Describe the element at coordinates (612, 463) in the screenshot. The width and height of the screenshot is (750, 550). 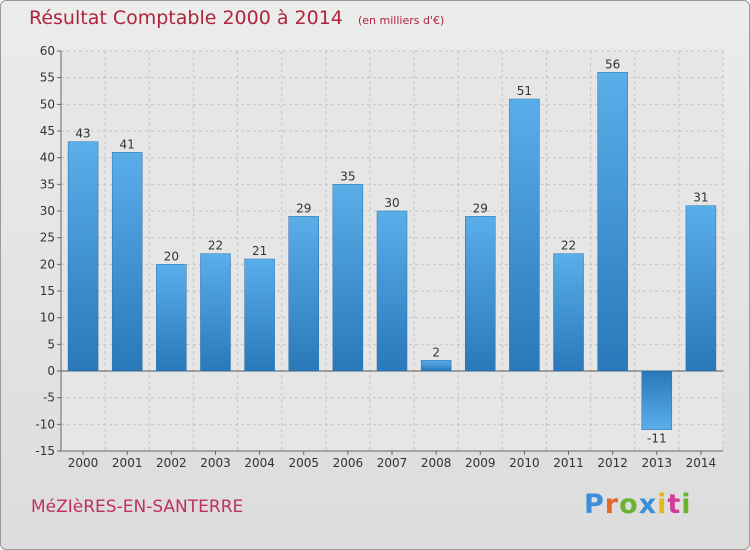
I see `x-tick-label: 2012` at that location.